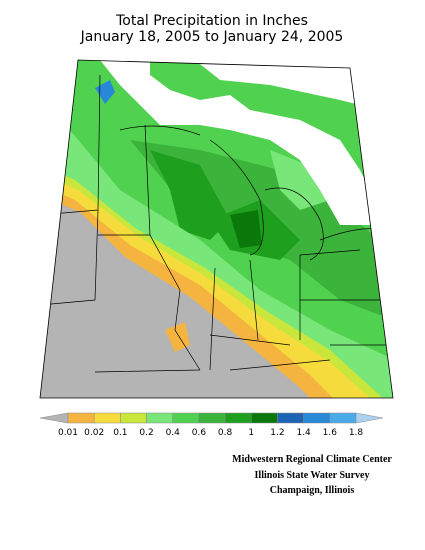 The height and width of the screenshot is (550, 425). What do you see at coordinates (312, 459) in the screenshot?
I see `credit: Midwestern Regional Climate Center` at bounding box center [312, 459].